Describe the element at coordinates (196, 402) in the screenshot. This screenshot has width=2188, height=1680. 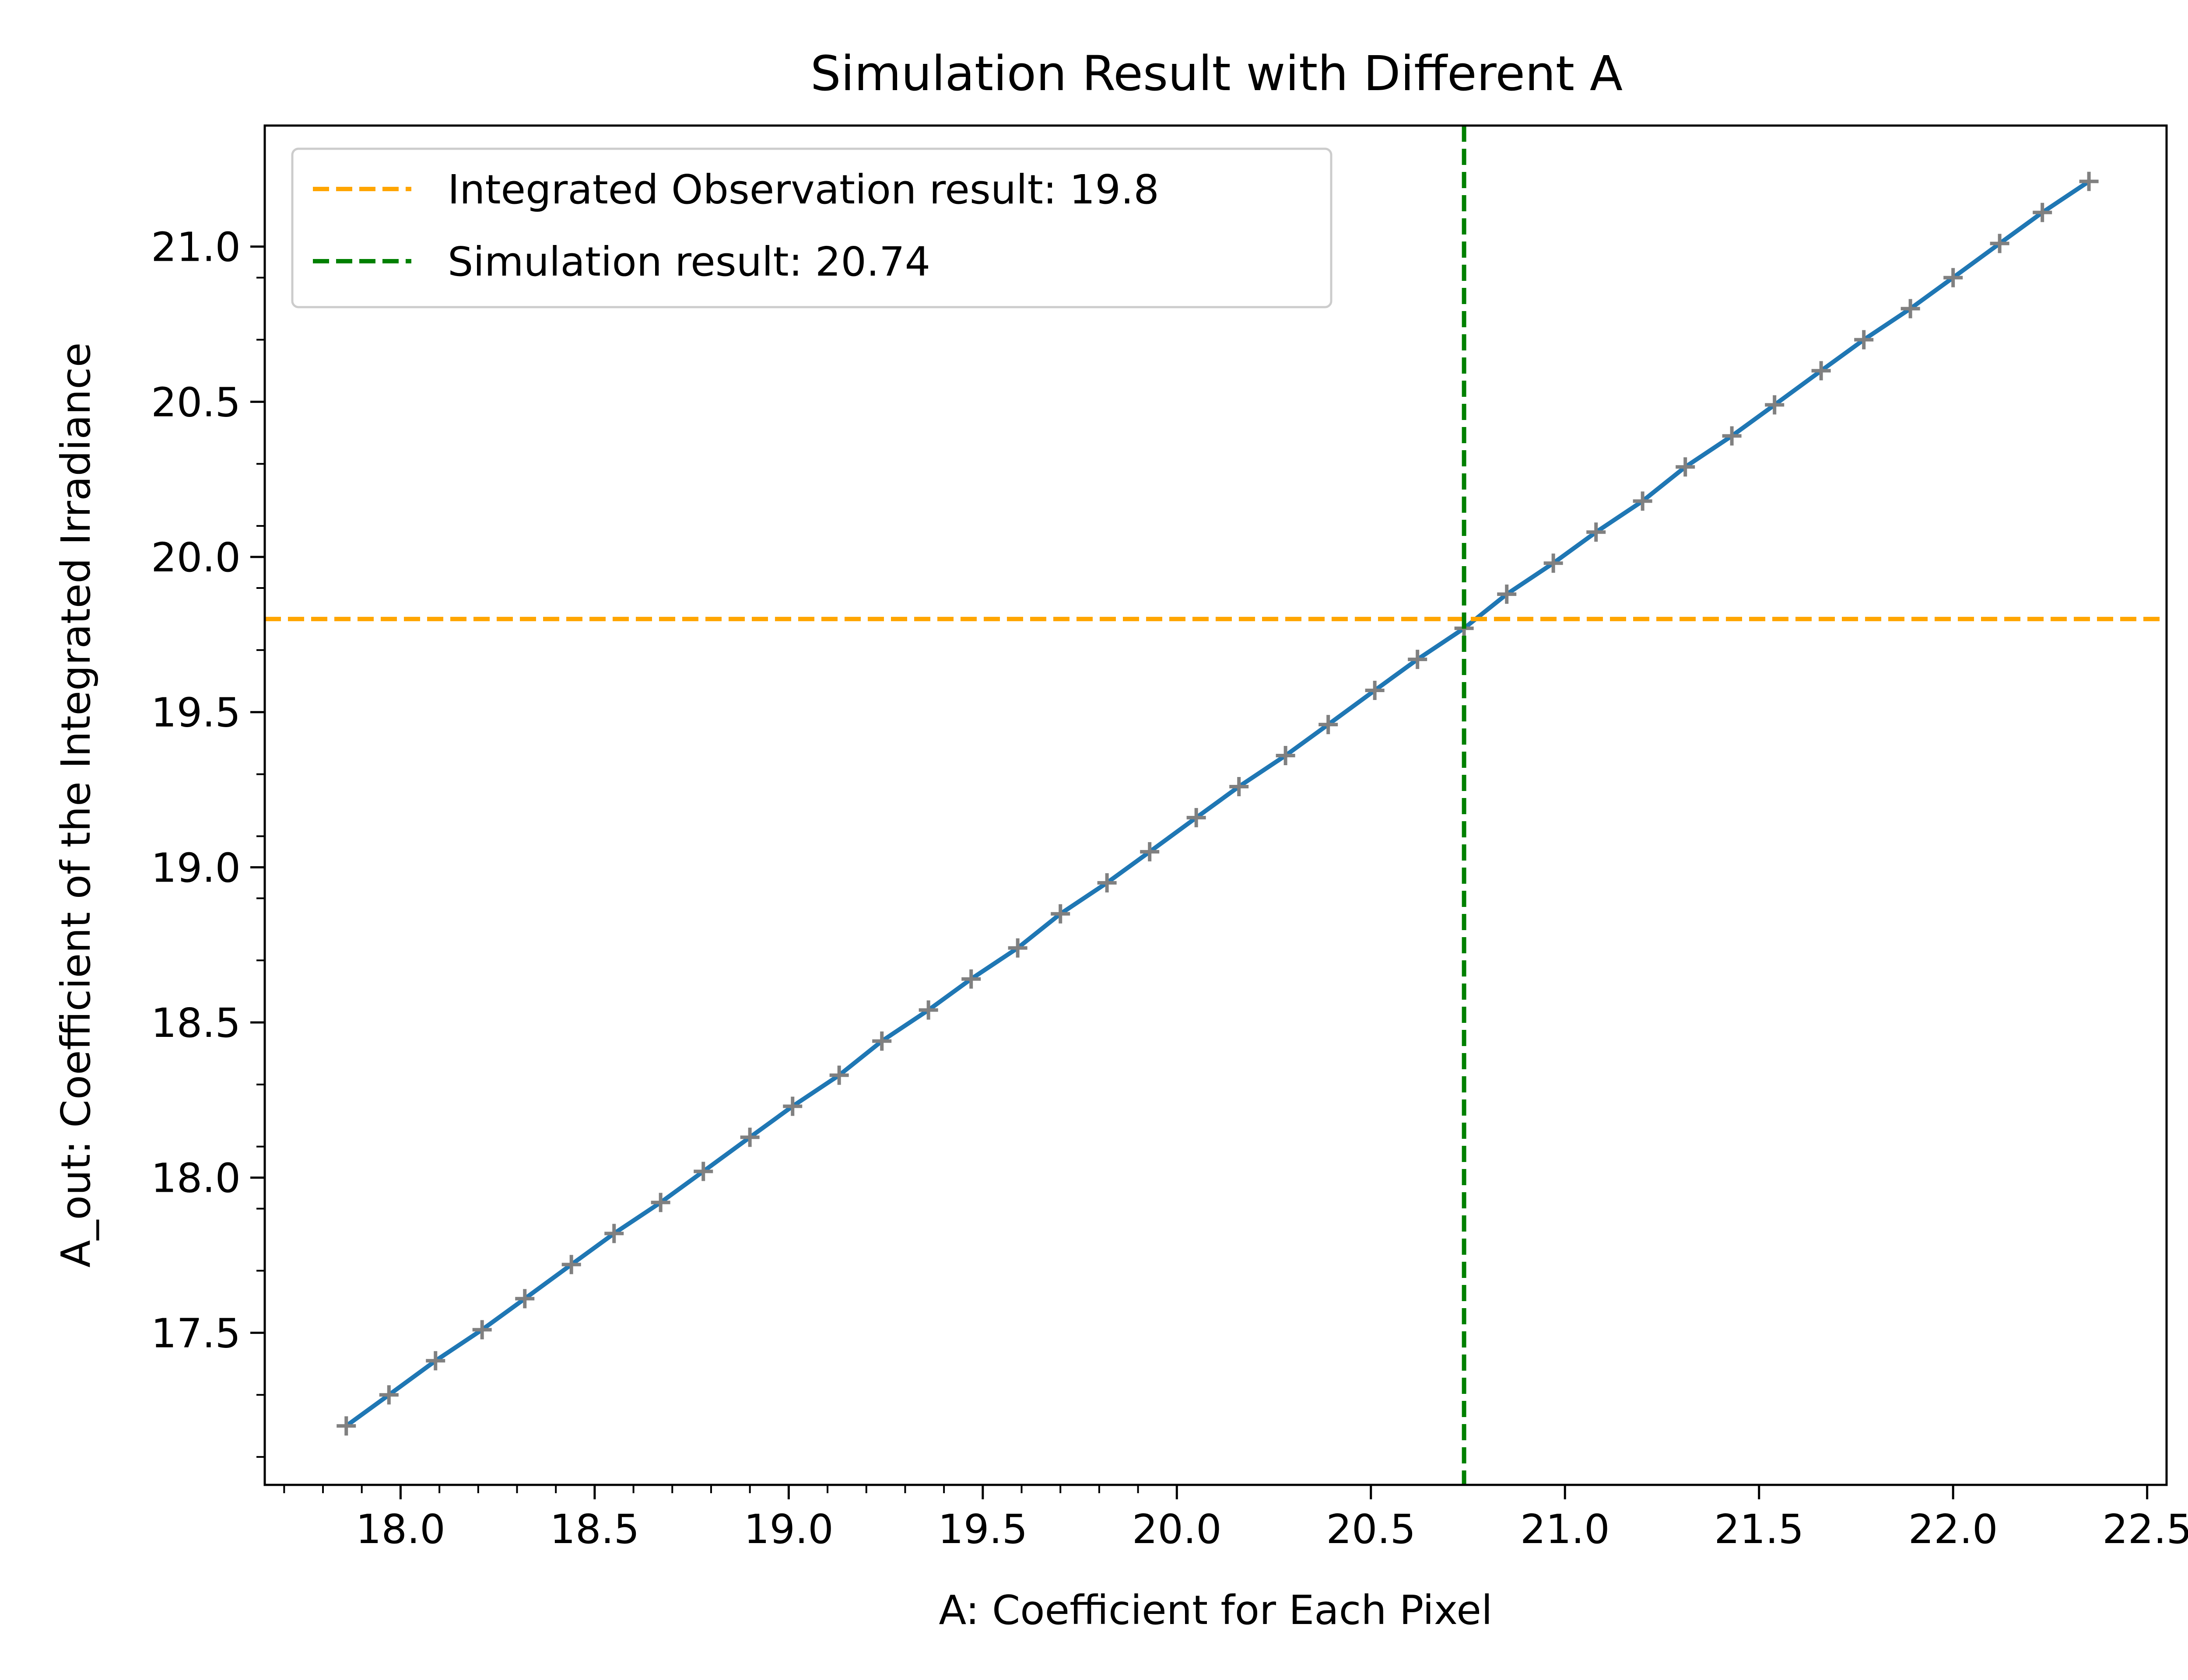
I see `y-tick-label: 20.5` at that location.